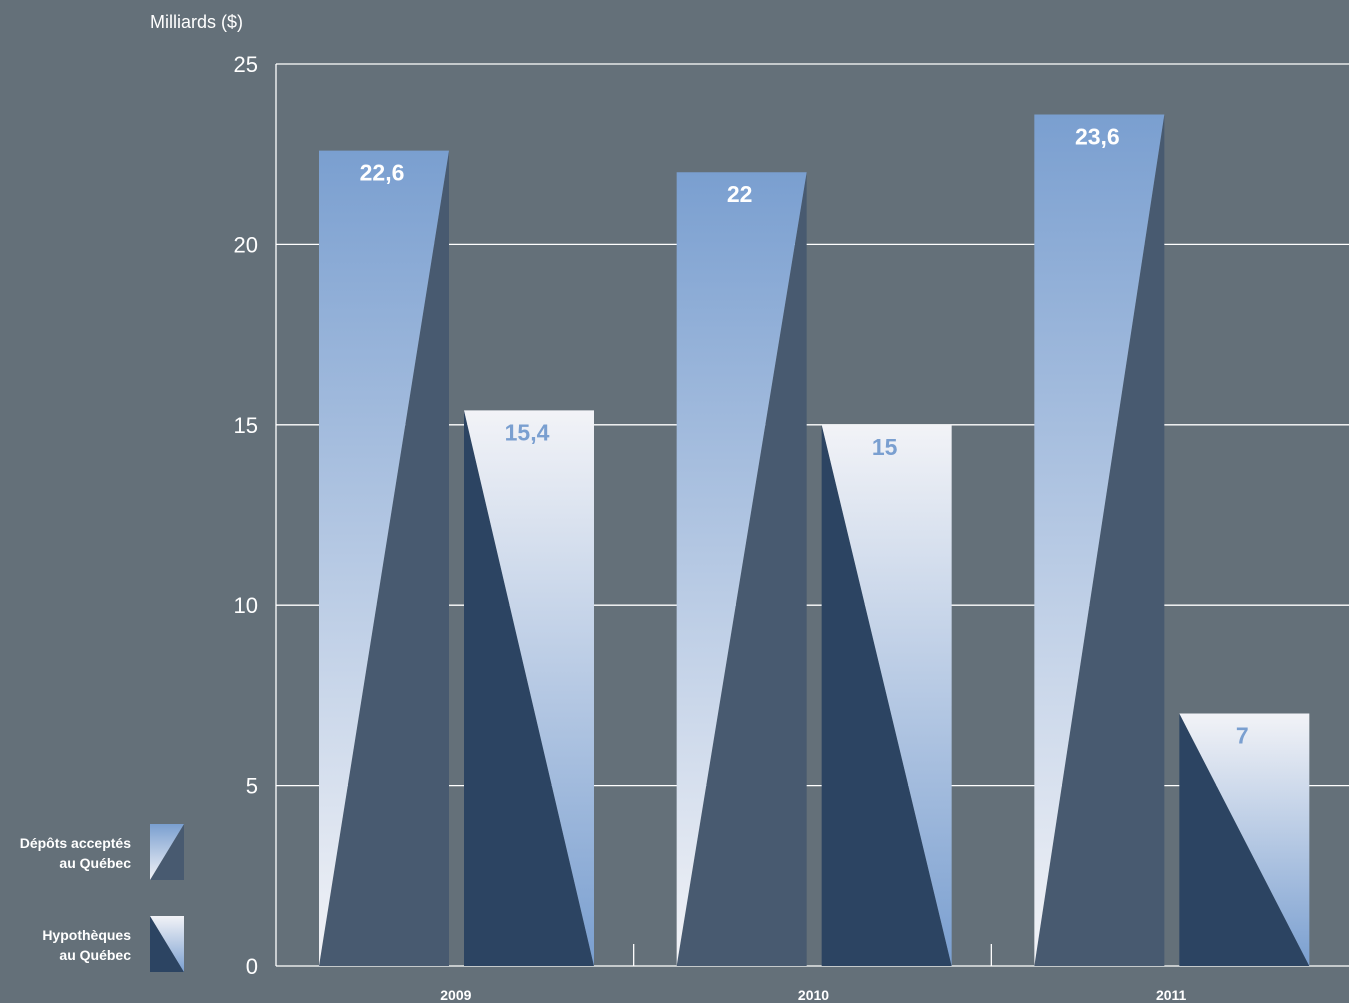 Image resolution: width=1349 pixels, height=1003 pixels. I want to click on y-tick-label: 0, so click(252, 966).